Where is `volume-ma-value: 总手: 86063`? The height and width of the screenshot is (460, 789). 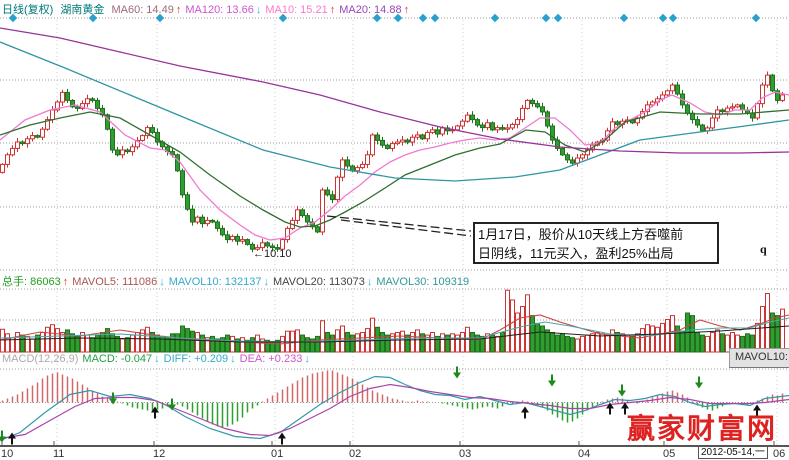
volume-ma-value: 总手: 86063 is located at coordinates (31, 282).